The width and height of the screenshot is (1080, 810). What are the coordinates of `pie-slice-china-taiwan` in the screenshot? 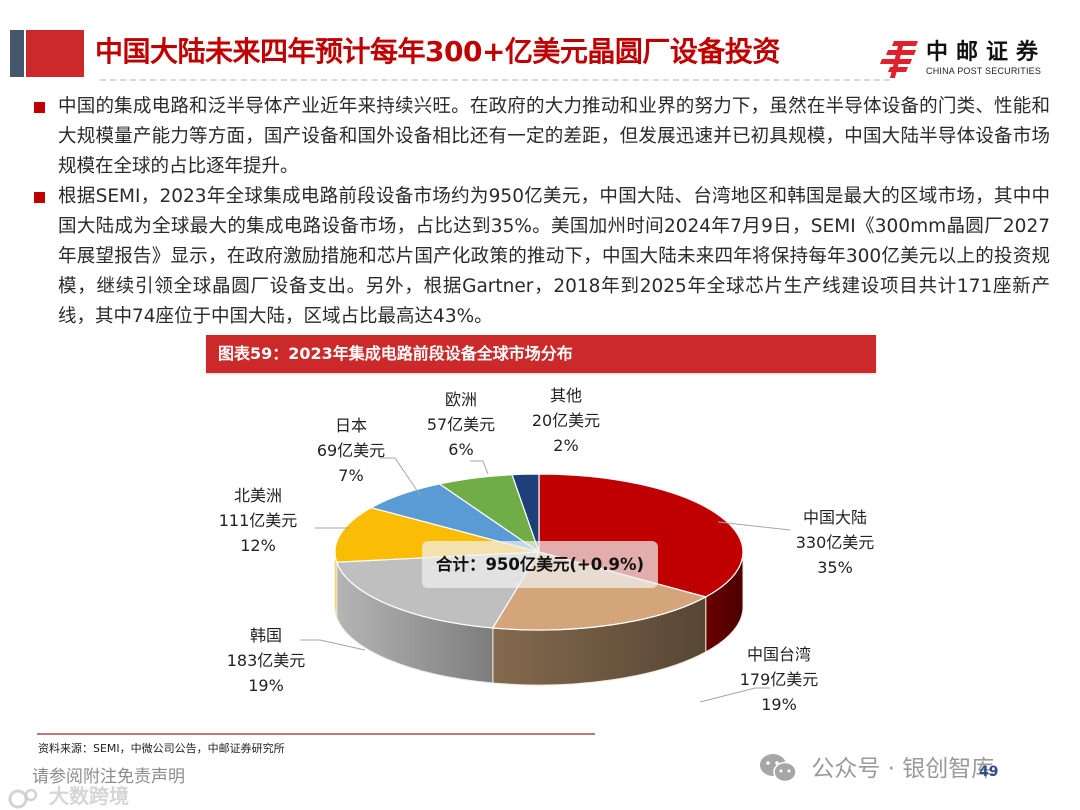 It's located at (599, 591).